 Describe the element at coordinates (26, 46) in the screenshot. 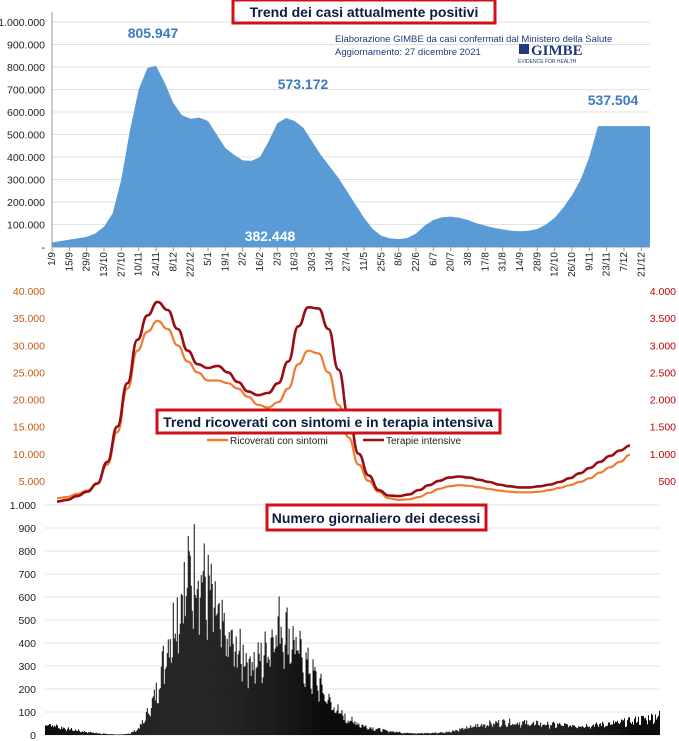

I see `c1-y-tick-label: 900.000` at that location.